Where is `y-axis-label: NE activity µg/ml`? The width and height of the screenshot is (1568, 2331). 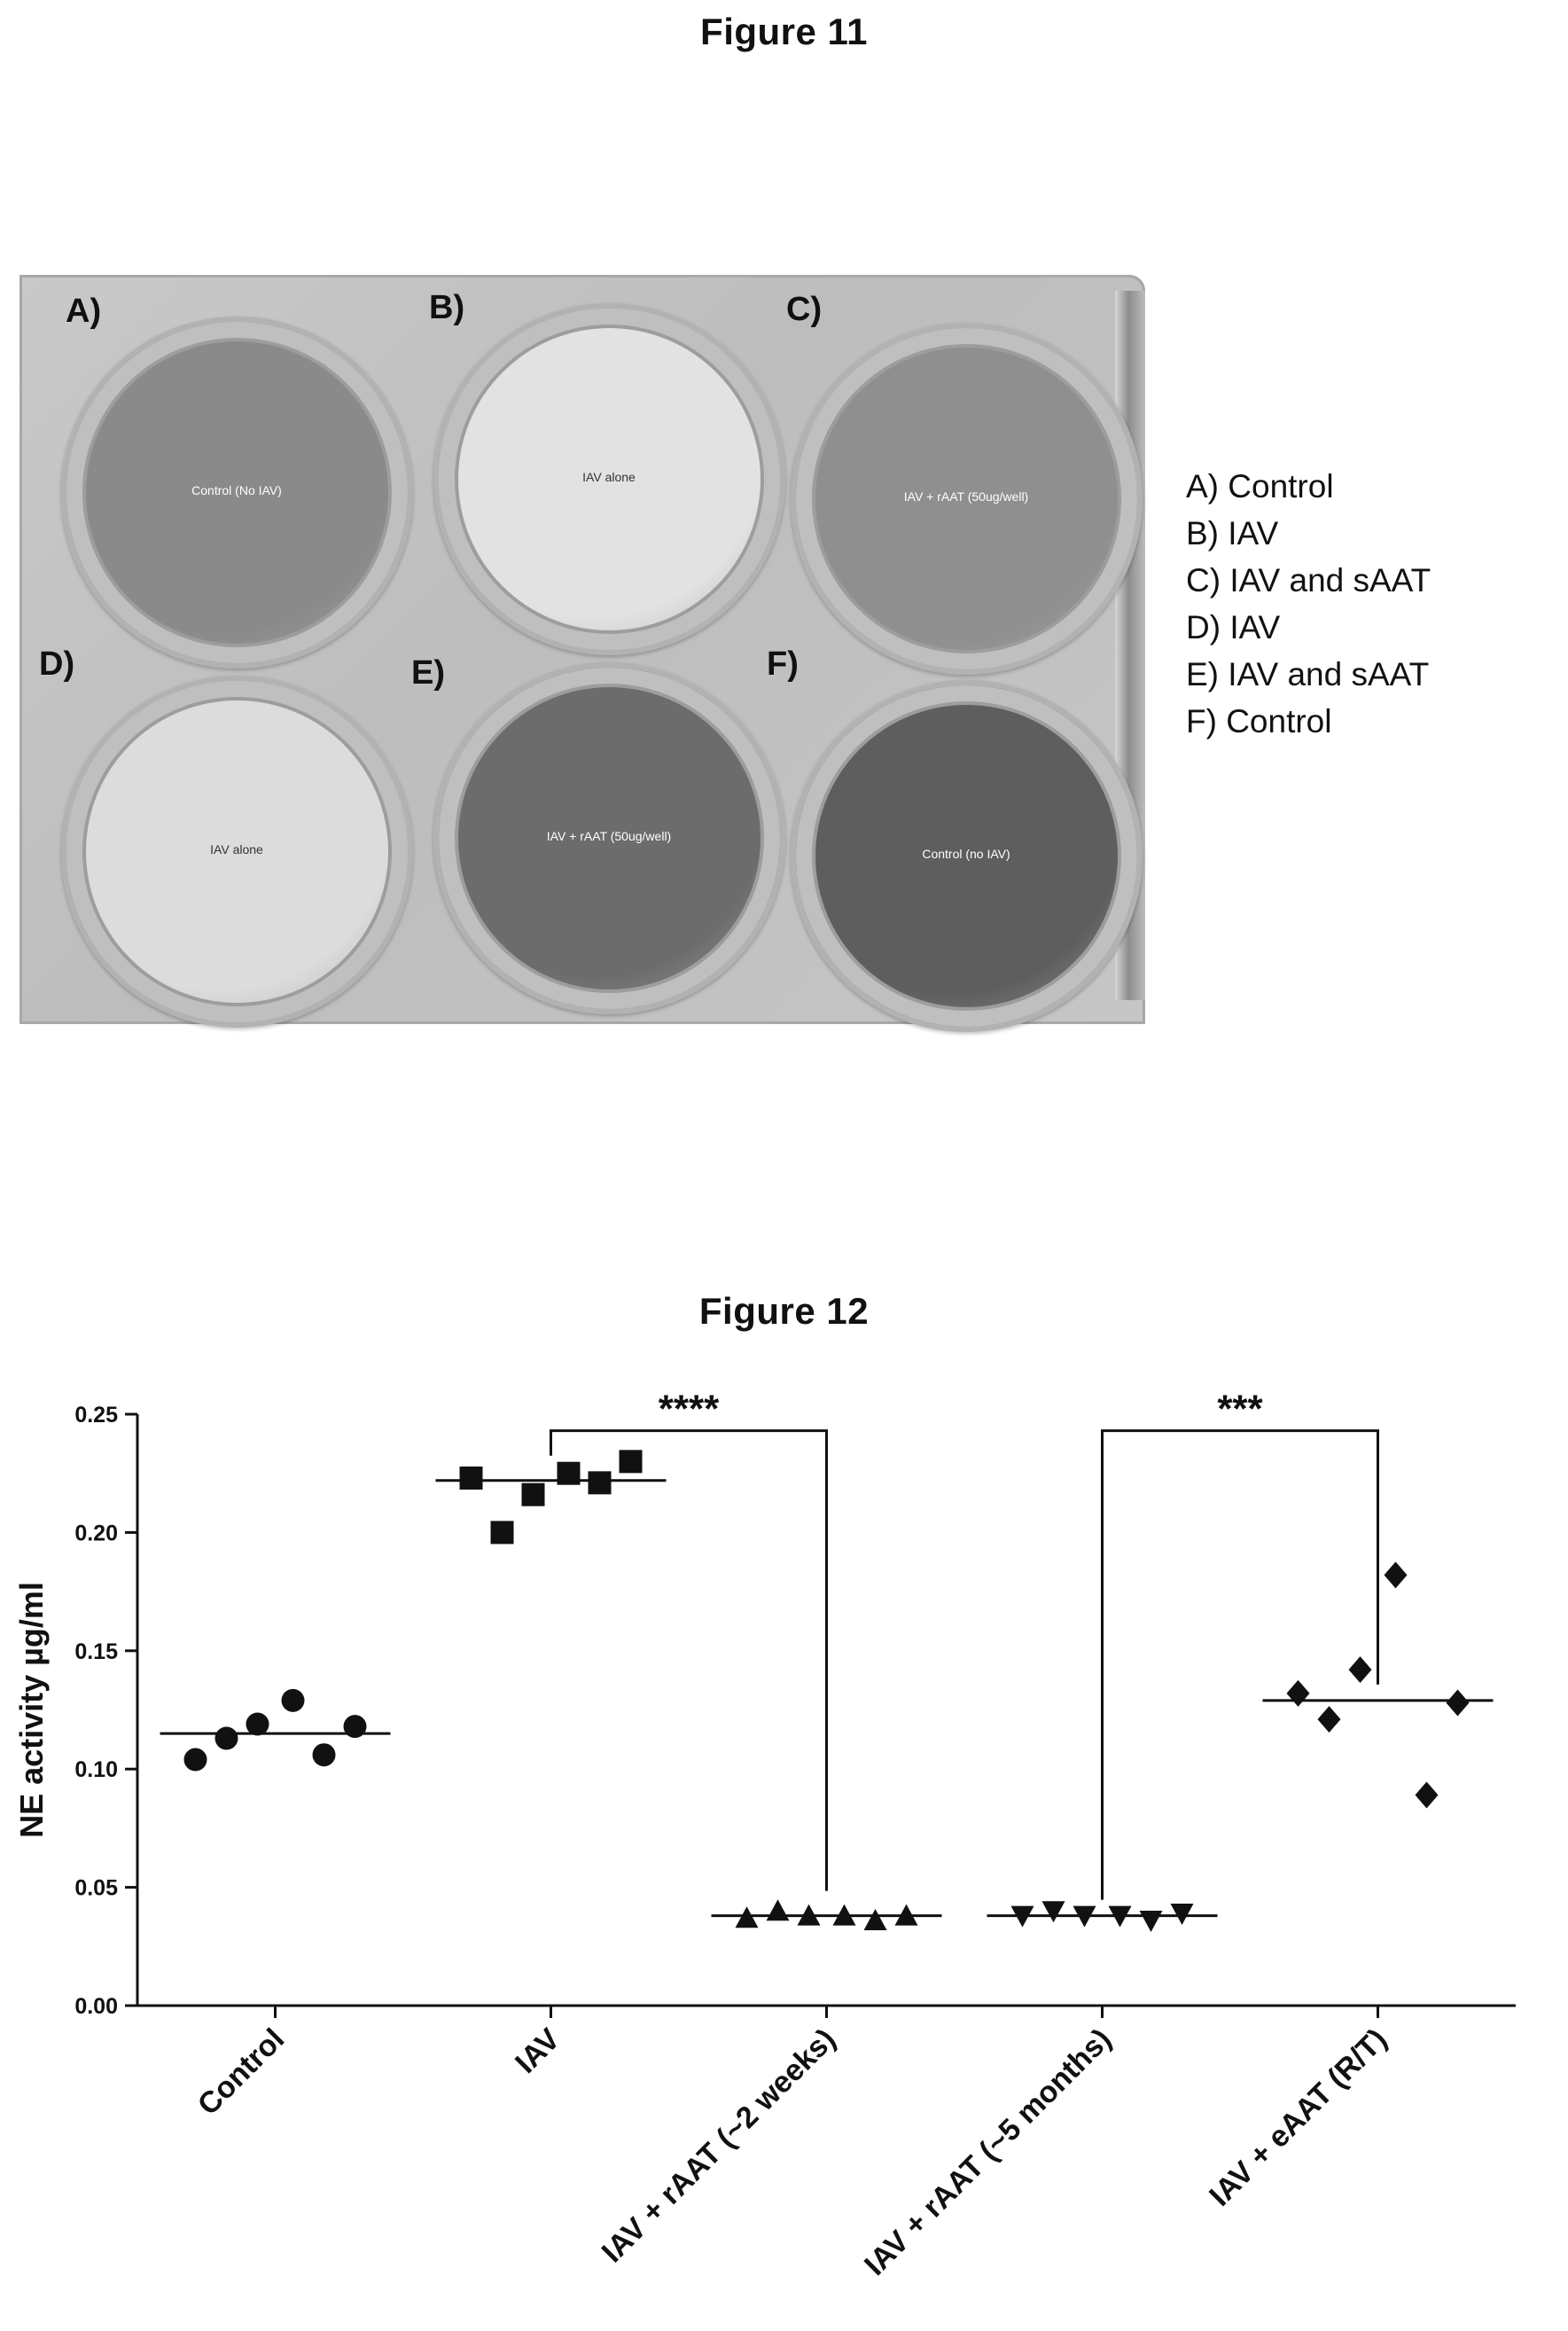 y-axis-label: NE activity µg/ml is located at coordinates (31, 1710).